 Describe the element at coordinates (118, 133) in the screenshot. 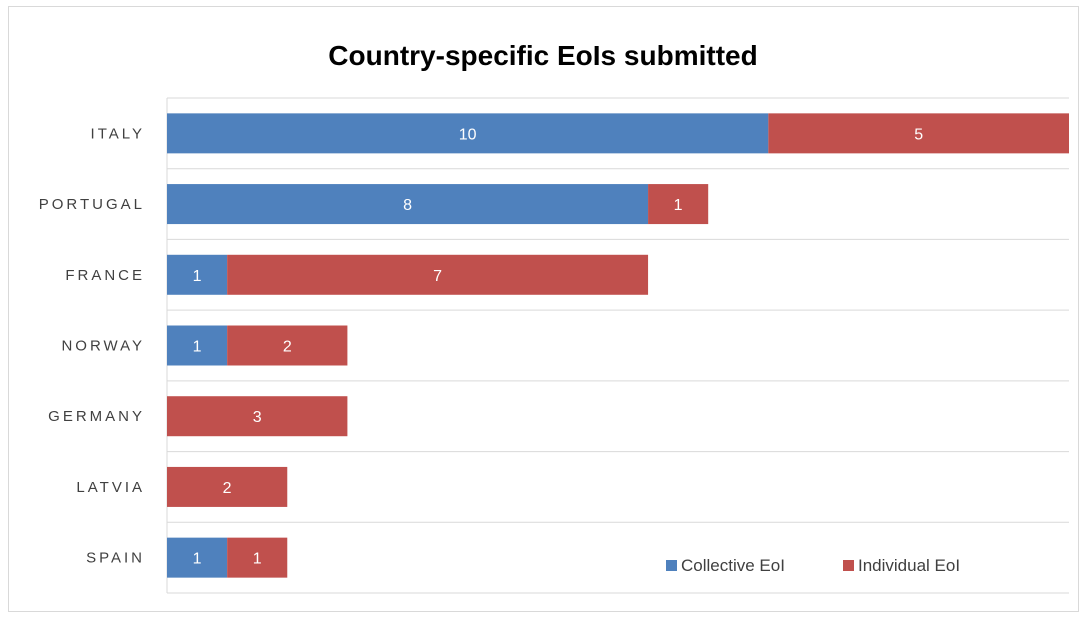

I see `category-label: ITALY` at that location.